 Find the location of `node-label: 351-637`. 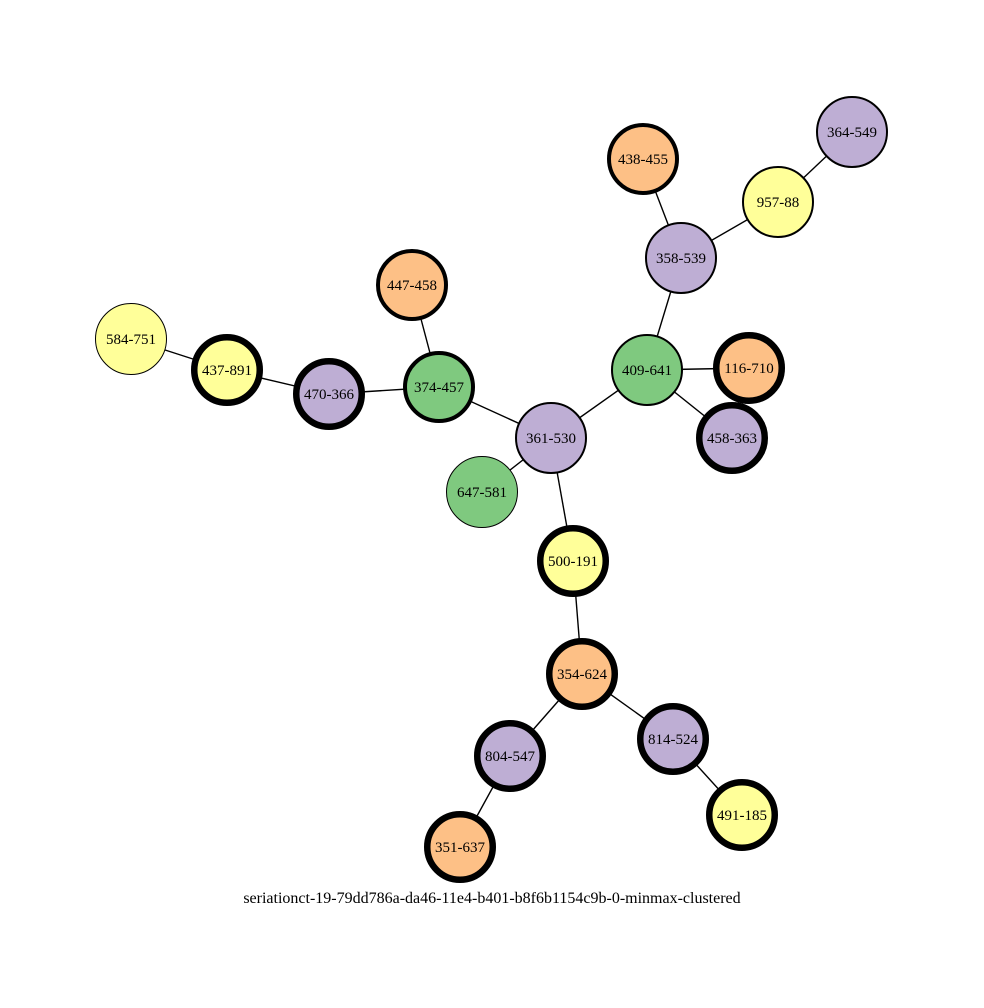

node-label: 351-637 is located at coordinates (460, 848).